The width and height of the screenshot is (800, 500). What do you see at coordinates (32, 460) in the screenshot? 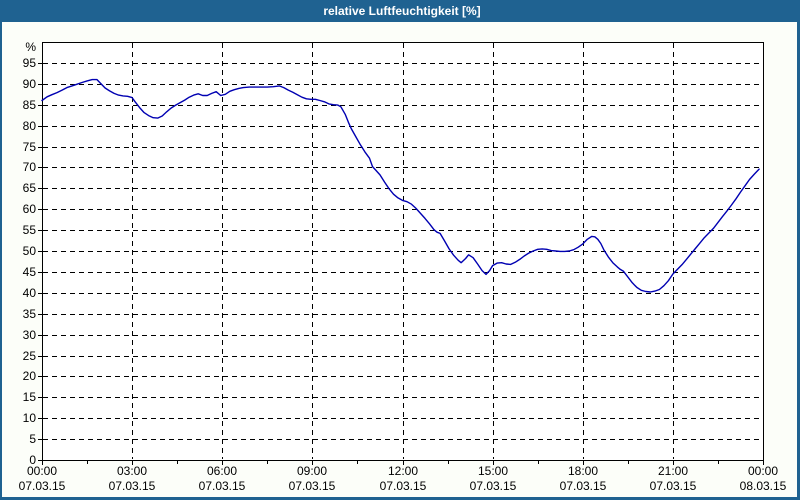
I see `y-tick-label: 0` at bounding box center [32, 460].